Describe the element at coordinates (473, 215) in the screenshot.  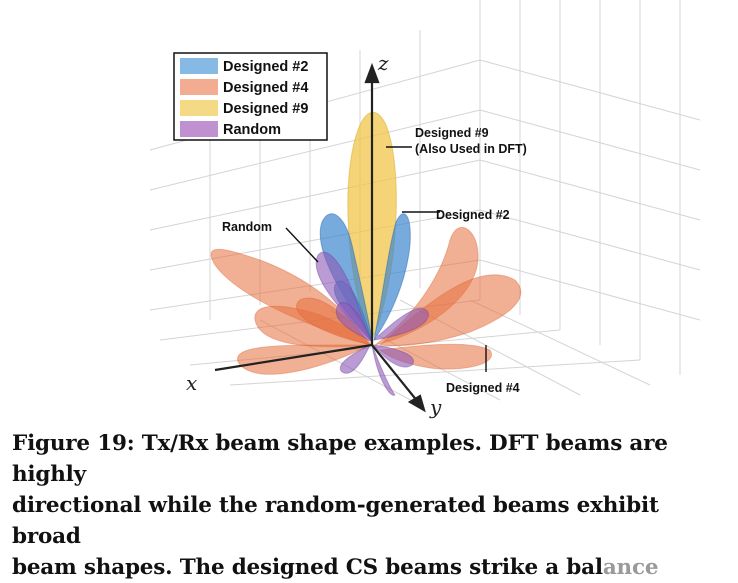
I see `annotation-designed-2: Designed #2` at that location.